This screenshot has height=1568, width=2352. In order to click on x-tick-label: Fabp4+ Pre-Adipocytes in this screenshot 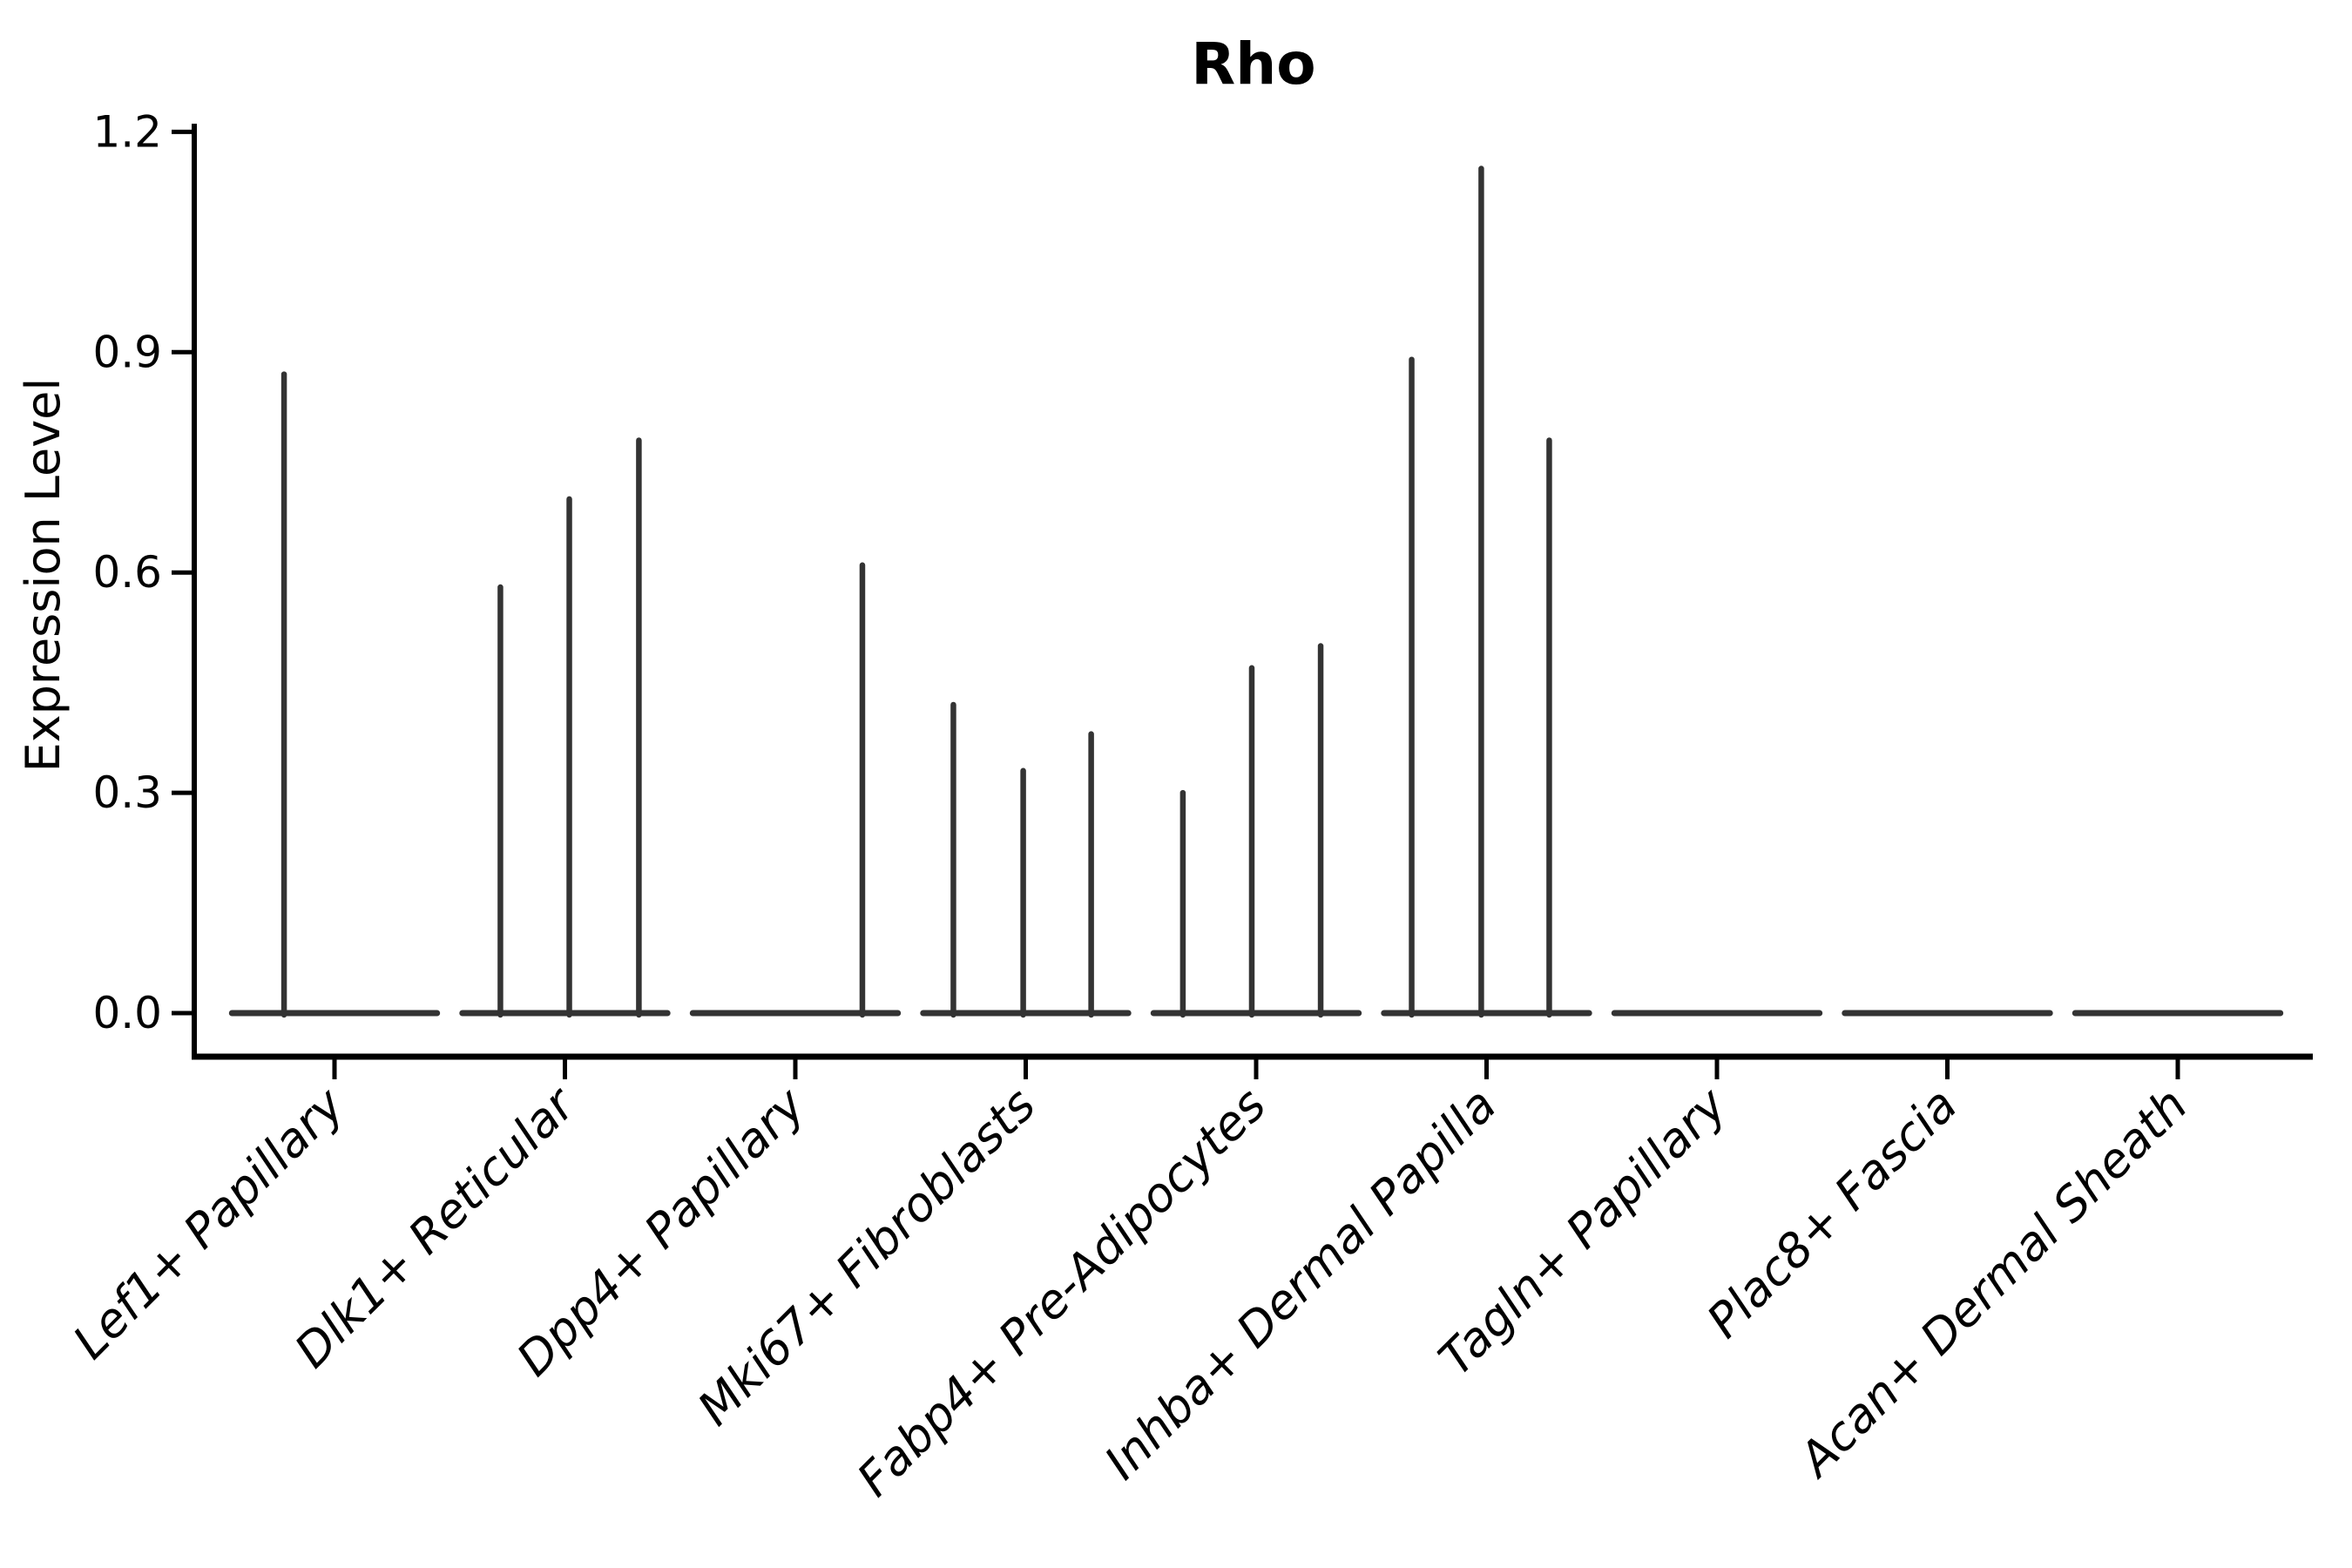, I will do `click(1061, 1292)`.